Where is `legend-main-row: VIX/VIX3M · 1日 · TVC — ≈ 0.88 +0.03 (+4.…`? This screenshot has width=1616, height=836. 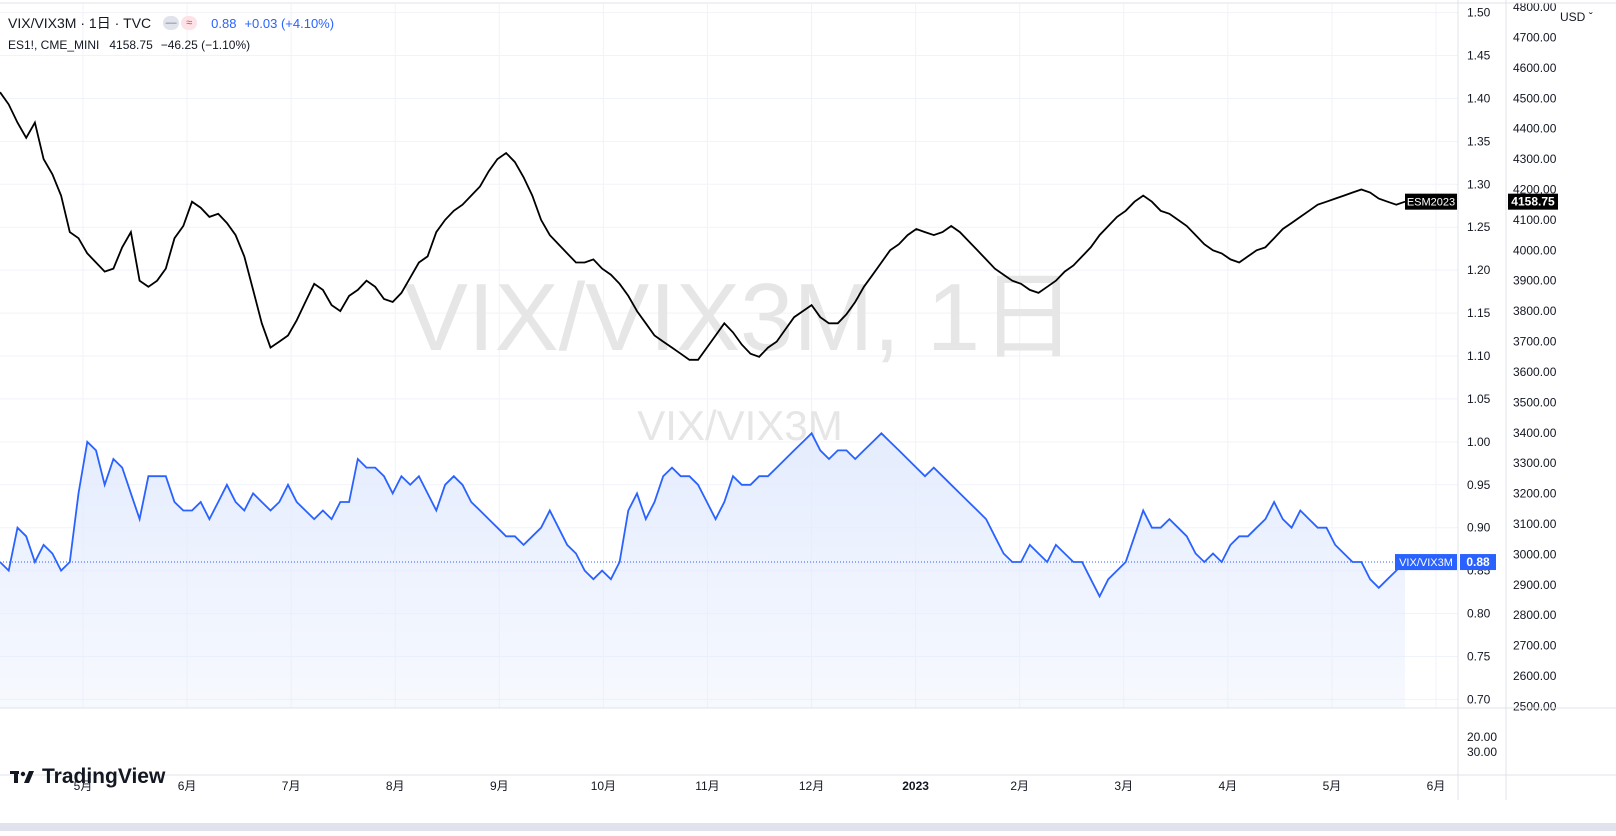 legend-main-row: VIX/VIX3M · 1日 · TVC — ≈ 0.88 +0.03 (+4.… is located at coordinates (171, 23).